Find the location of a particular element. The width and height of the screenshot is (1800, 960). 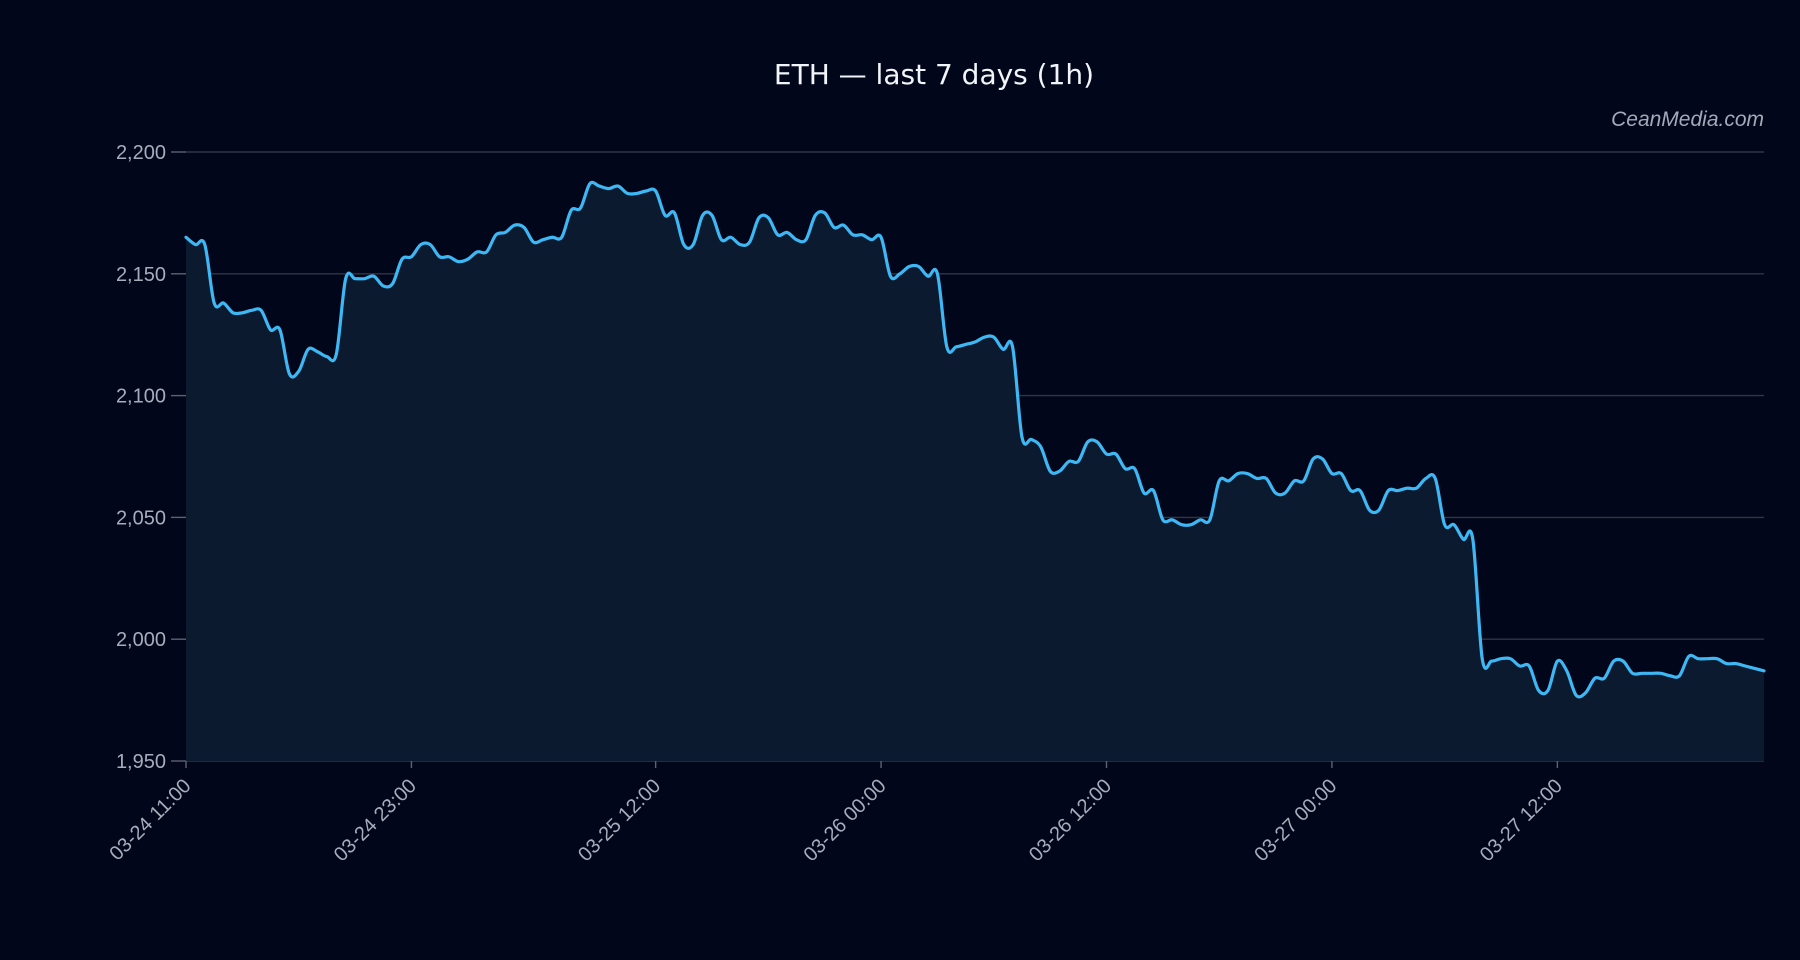

chart-title: ETH — last 7 days (1h) is located at coordinates (934, 74).